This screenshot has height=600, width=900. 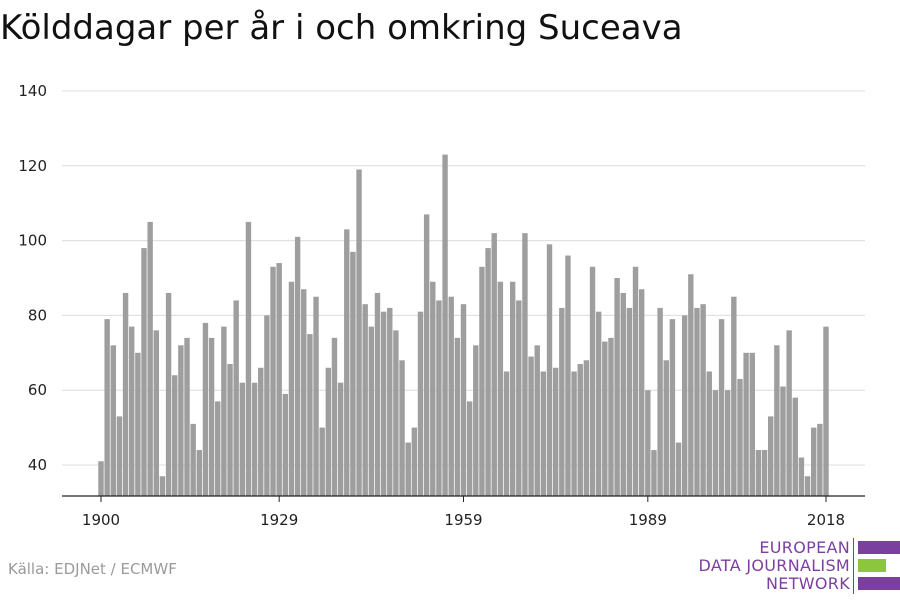 I want to click on bar-1984, so click(x=617, y=387).